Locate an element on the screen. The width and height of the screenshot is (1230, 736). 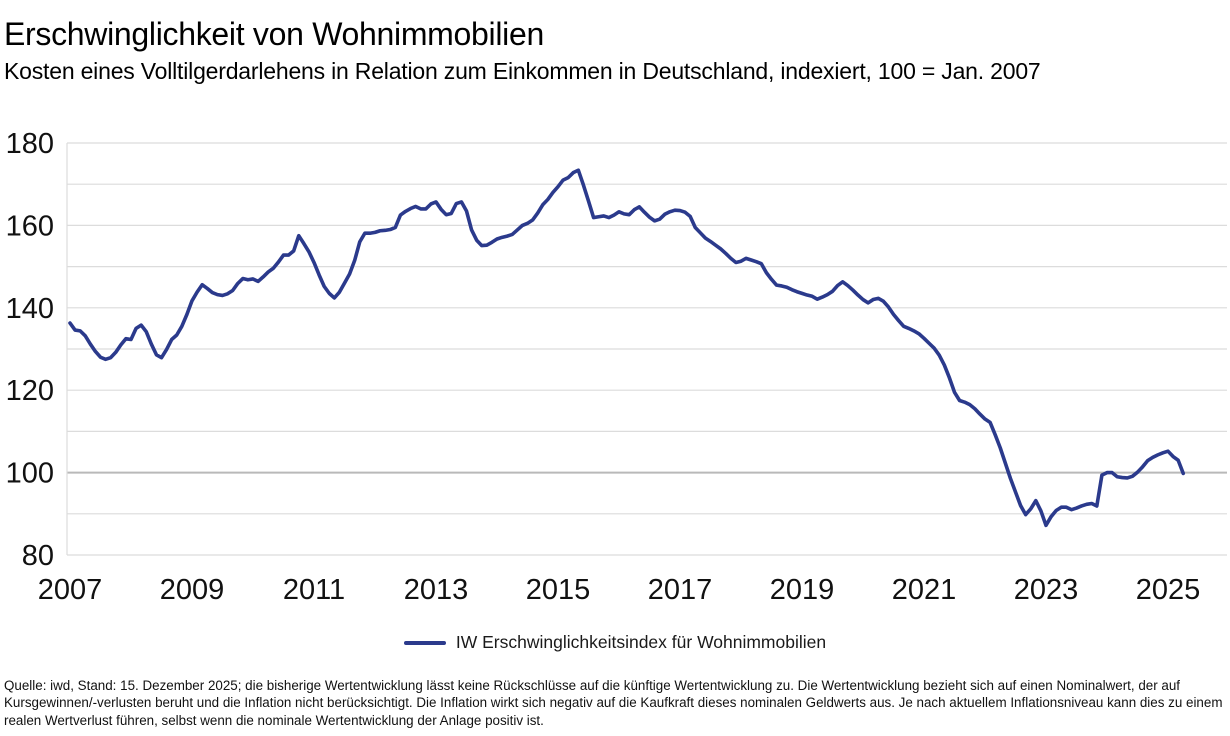
x-tick-label-2015: 2015 is located at coordinates (558, 590).